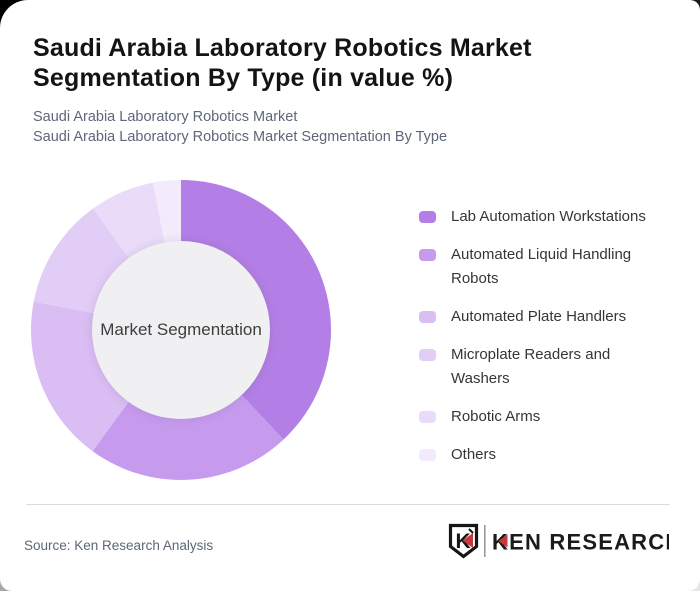 This screenshot has height=591, width=700. Describe the element at coordinates (165, 117) in the screenshot. I see `subtitle-line-1: Saudi Arabia Laboratory Robotics Market` at that location.